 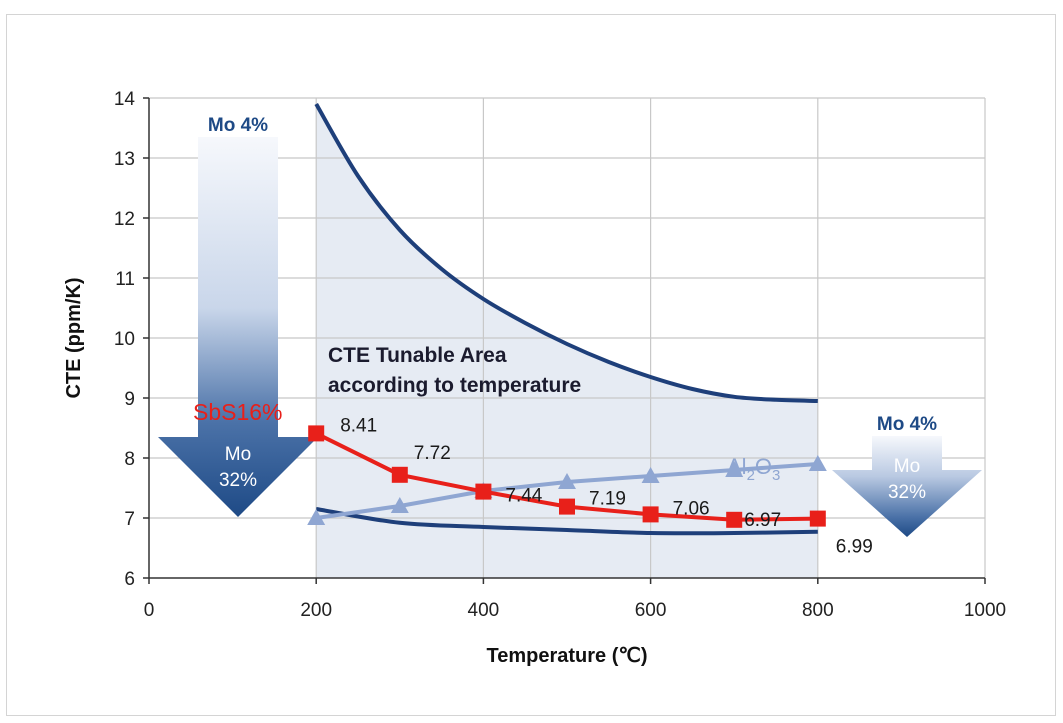 I want to click on left-arrow-top-label: Mo 4%, so click(x=238, y=125).